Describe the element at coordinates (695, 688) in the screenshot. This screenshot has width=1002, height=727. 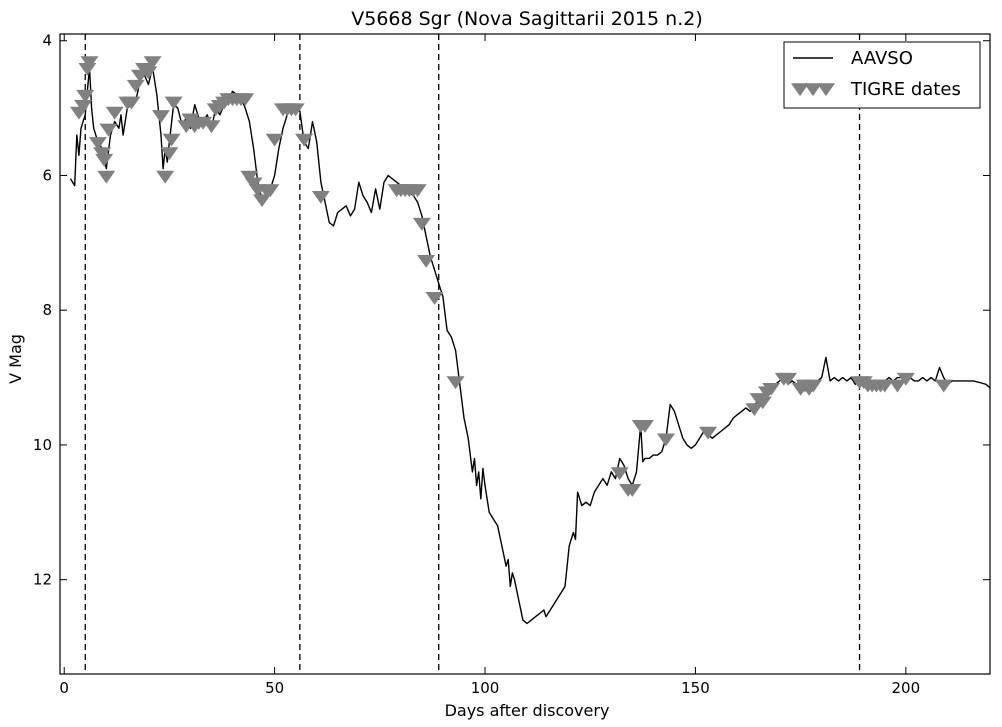
I see `x-tick-label-3: 150` at that location.